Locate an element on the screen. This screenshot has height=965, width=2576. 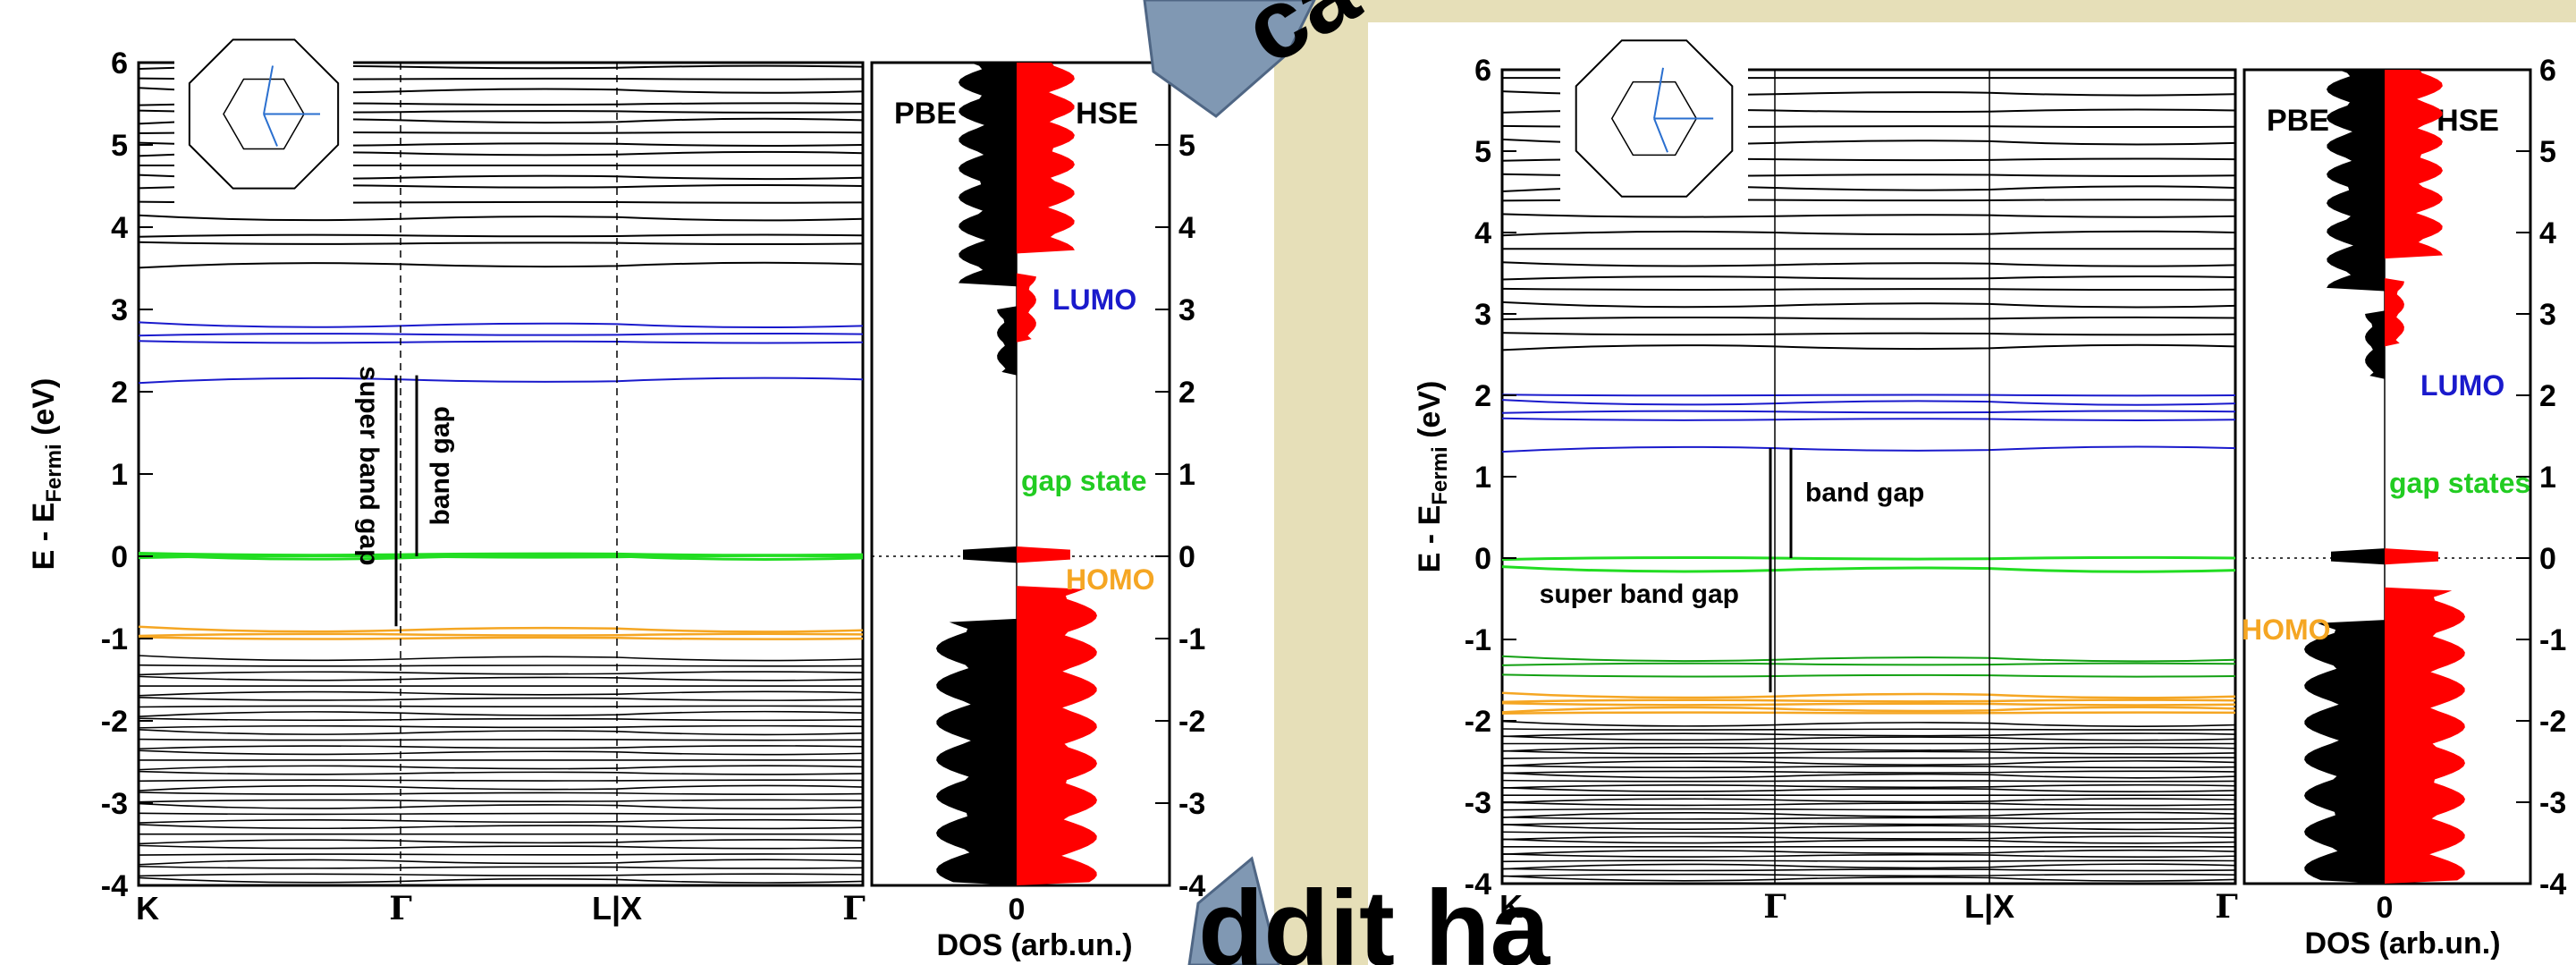
ytick-right-label: 1 is located at coordinates (2547, 478).